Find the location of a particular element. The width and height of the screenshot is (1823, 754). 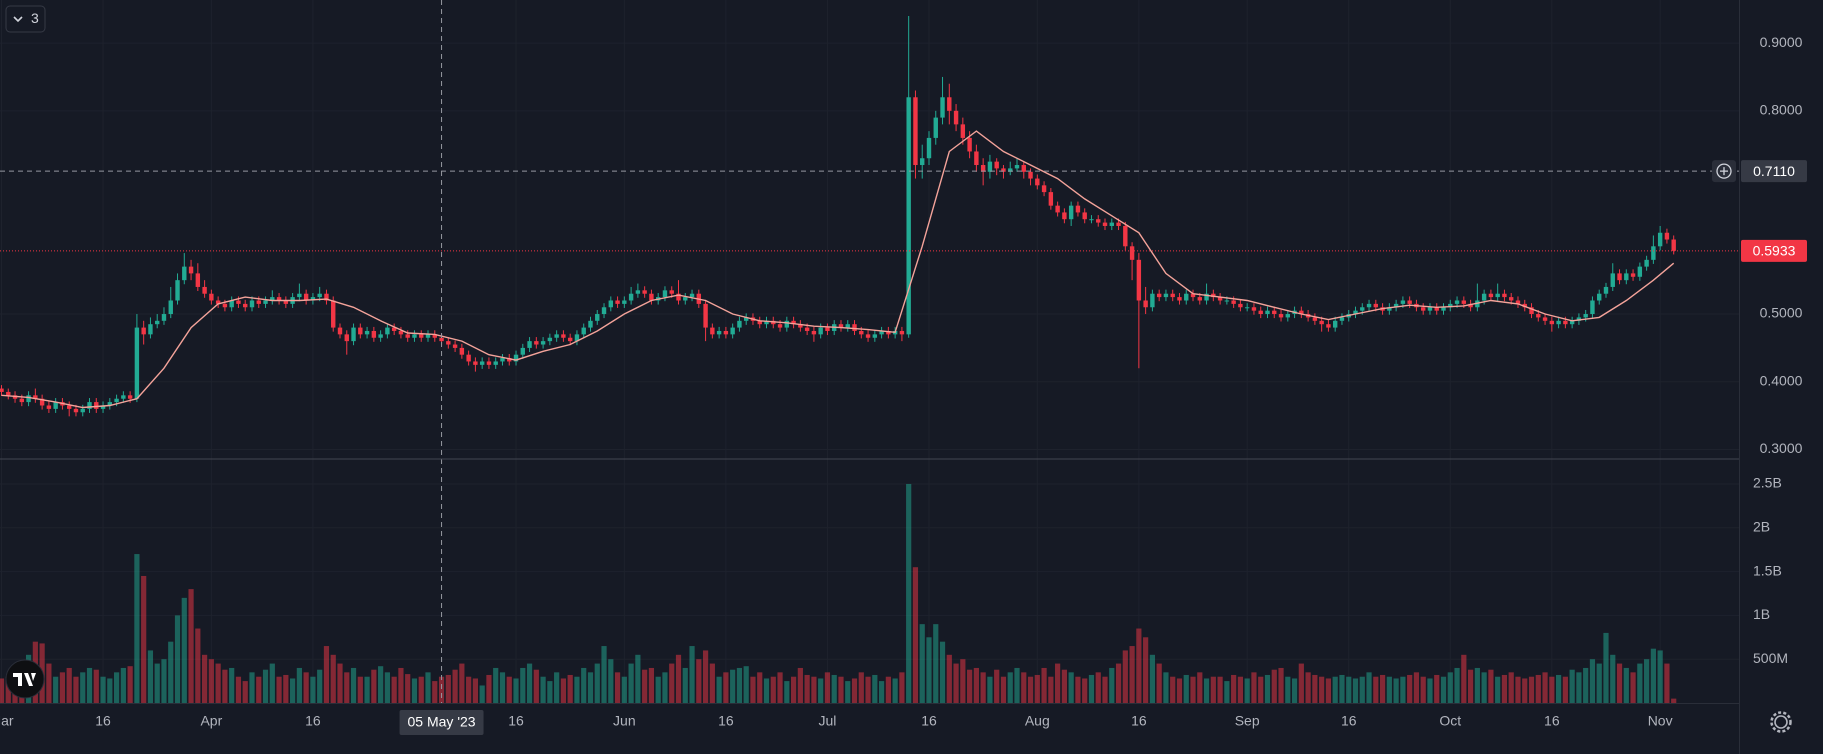

add-alert-plus is located at coordinates (1724, 171).